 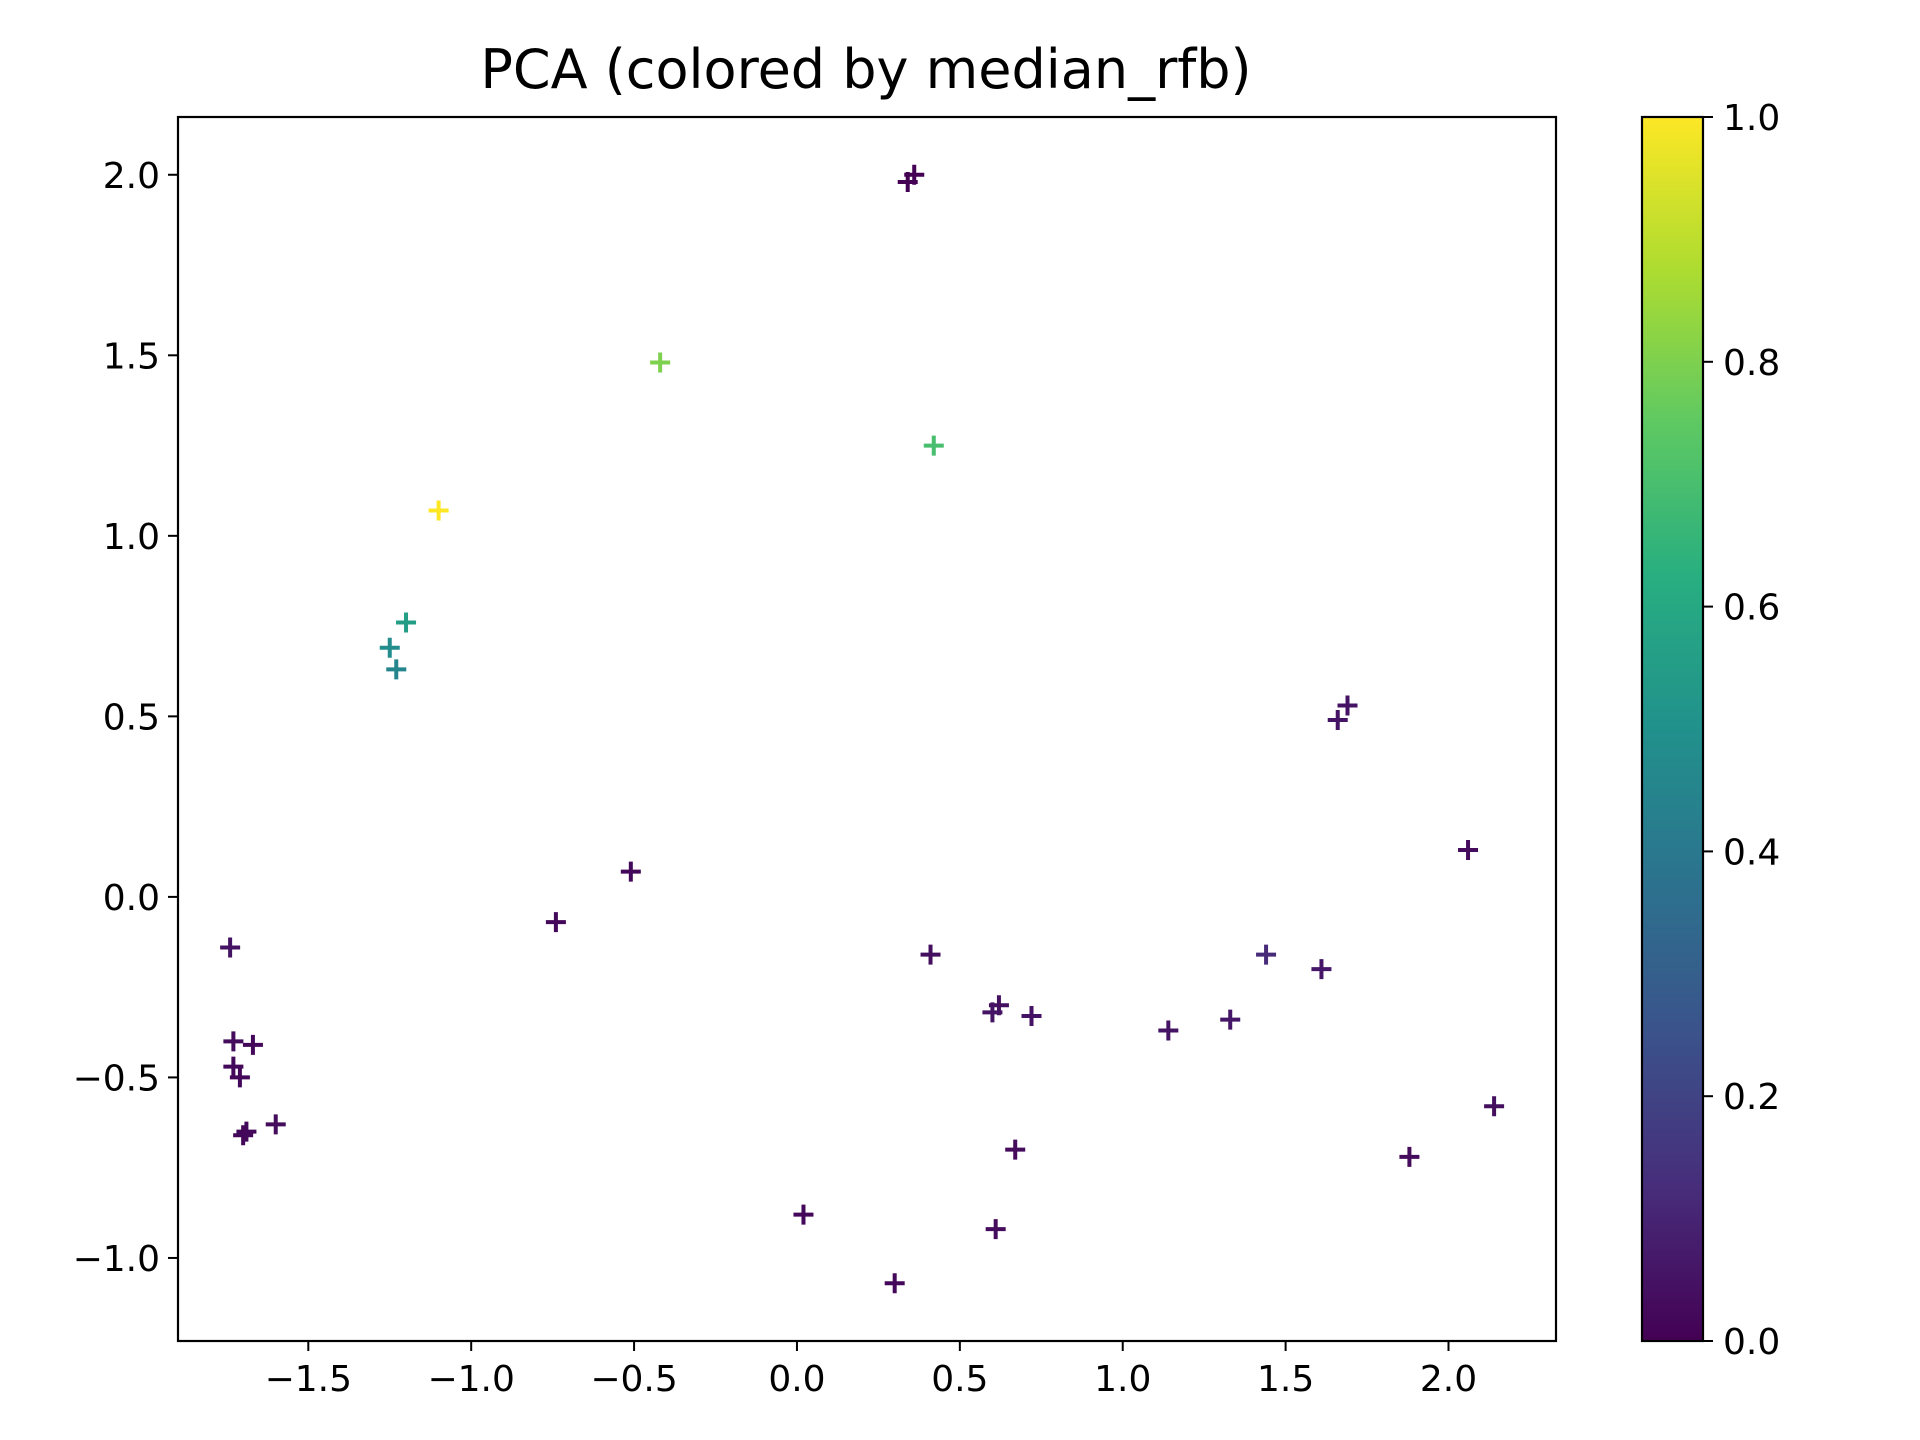 I want to click on y-tick-label: 1.0, so click(x=131, y=537).